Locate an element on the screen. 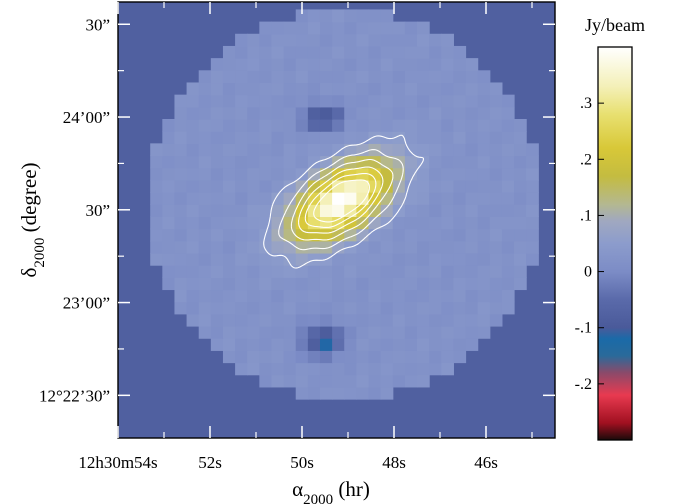  colorbar-tick-label: -.1 is located at coordinates (583, 328).